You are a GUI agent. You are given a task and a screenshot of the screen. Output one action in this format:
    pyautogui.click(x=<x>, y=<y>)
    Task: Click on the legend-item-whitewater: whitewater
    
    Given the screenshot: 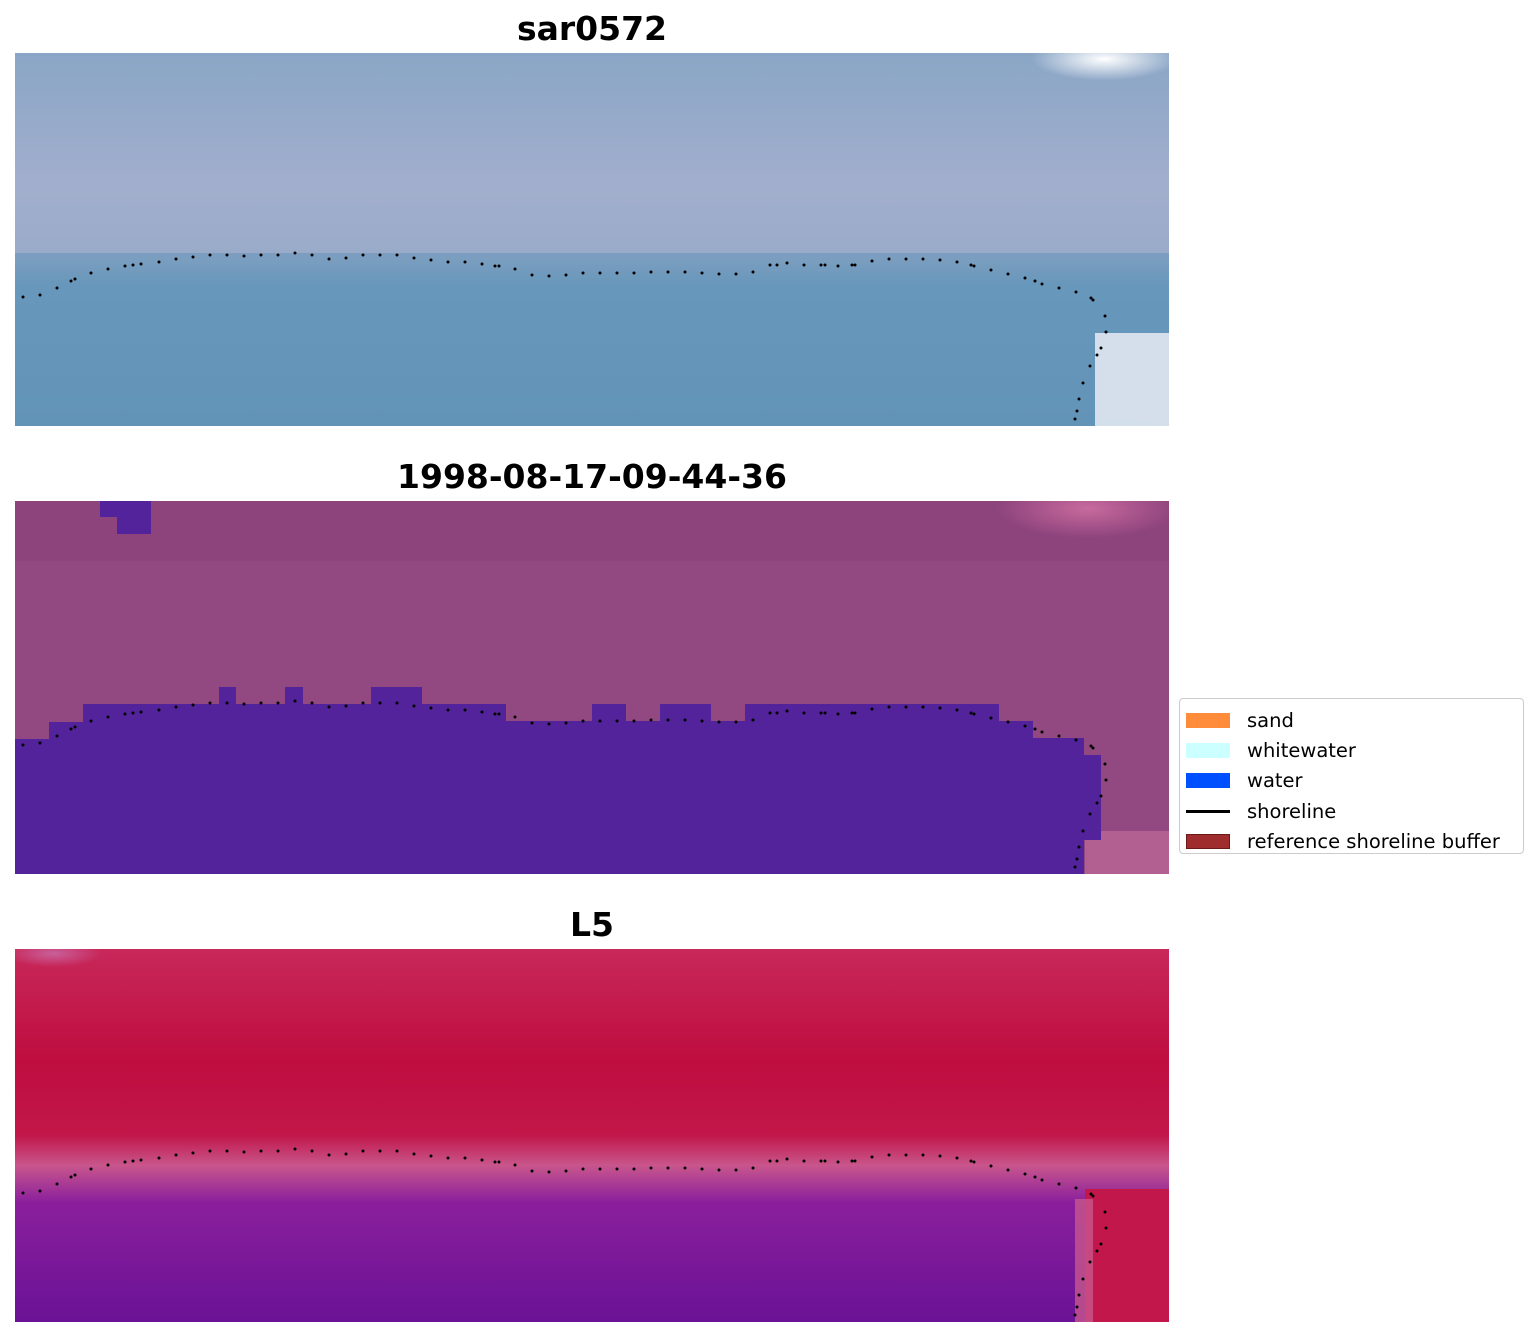 What is the action you would take?
    pyautogui.click(x=1351, y=750)
    